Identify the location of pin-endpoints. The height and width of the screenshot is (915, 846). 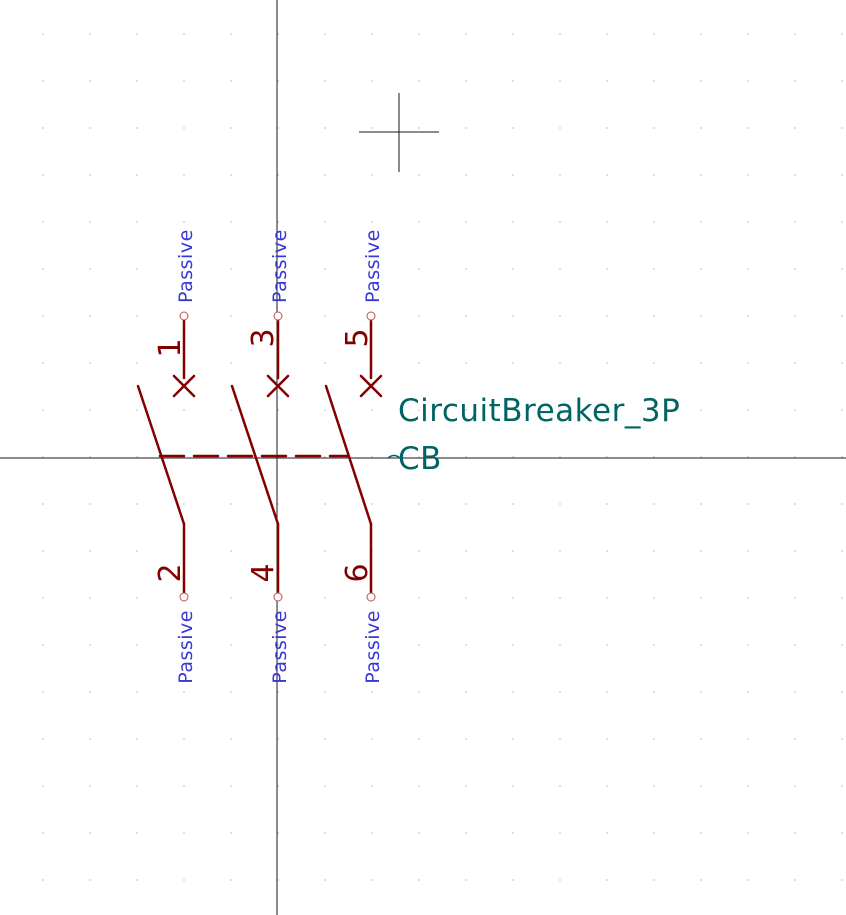
(277, 456).